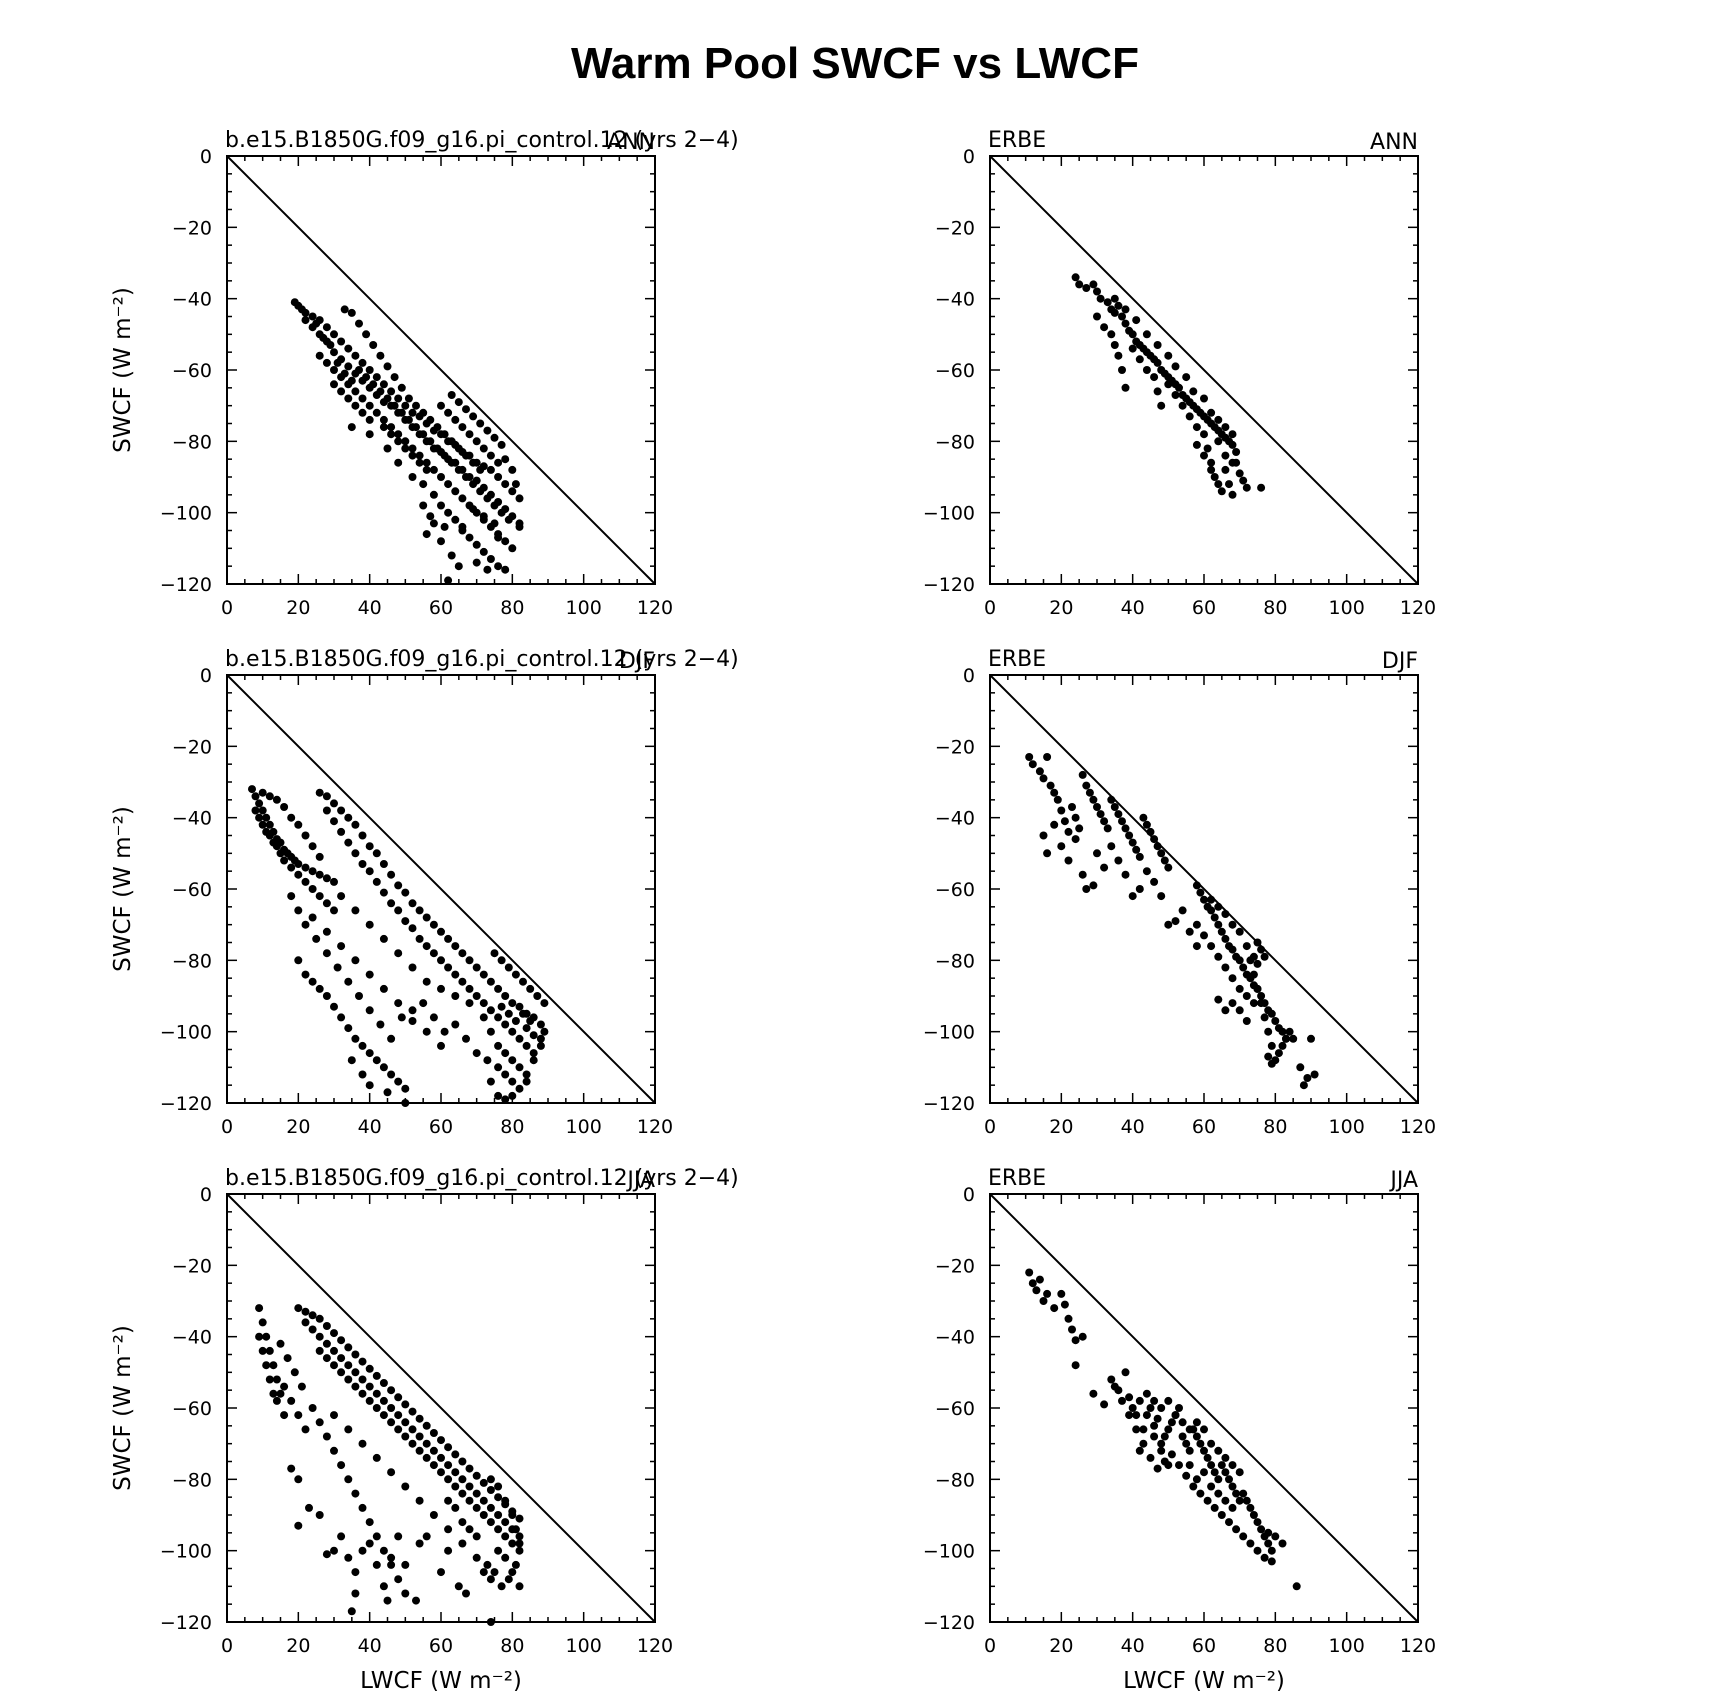 This screenshot has width=1710, height=1691. I want to click on y-tick-label: −60, so click(955, 371).